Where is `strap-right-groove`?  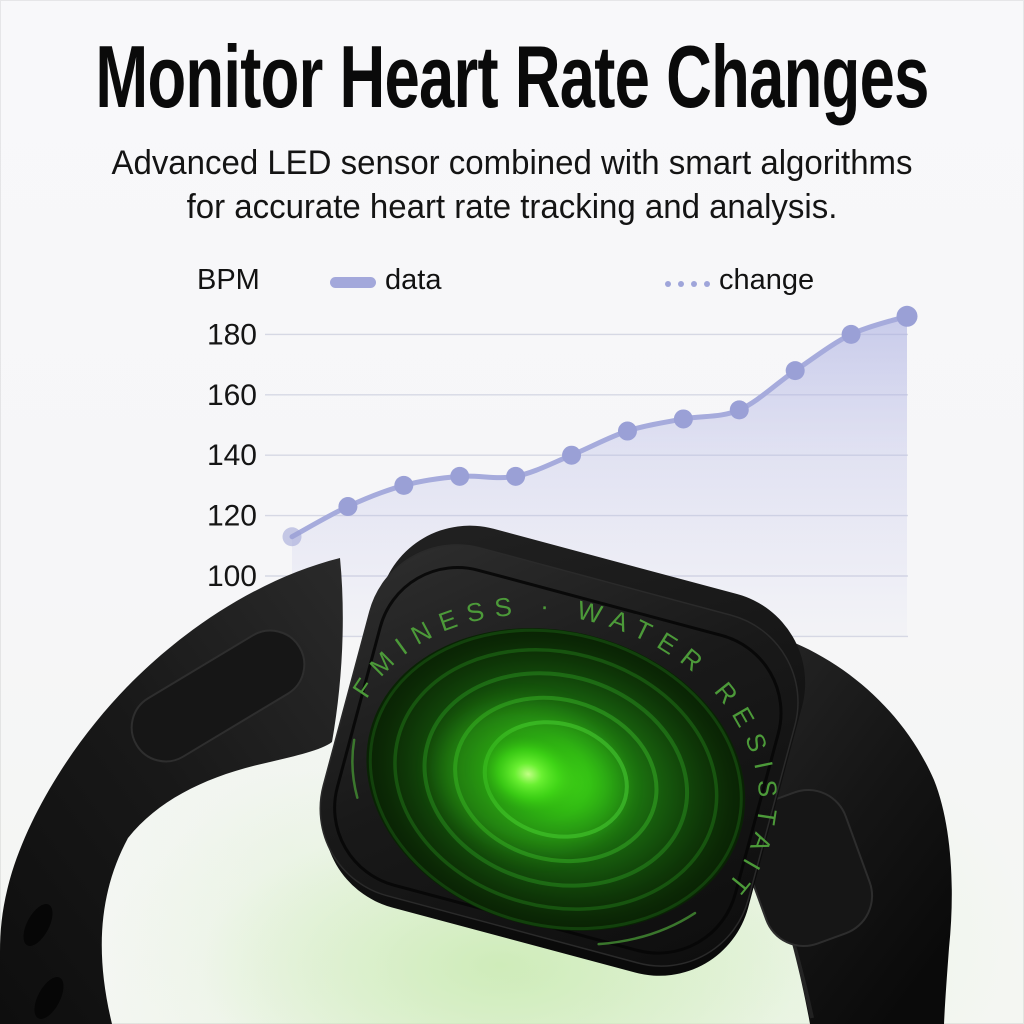 strap-right-groove is located at coordinates (806, 868).